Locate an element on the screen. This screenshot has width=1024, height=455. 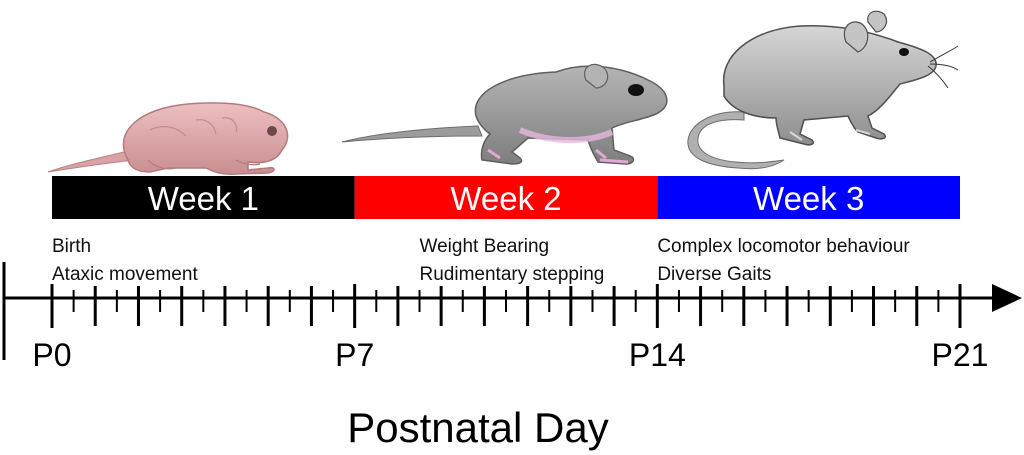
milestone-birth: Birth is located at coordinates (71, 246).